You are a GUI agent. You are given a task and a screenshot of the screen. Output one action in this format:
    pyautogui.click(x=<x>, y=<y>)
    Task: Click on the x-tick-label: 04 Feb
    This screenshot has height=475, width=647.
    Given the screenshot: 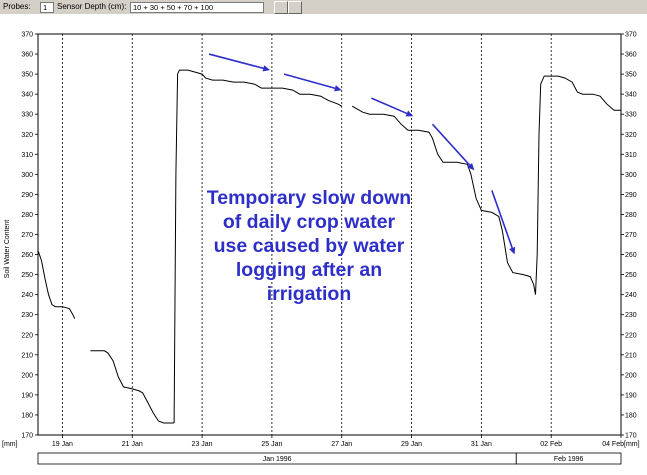 What is the action you would take?
    pyautogui.click(x=613, y=444)
    